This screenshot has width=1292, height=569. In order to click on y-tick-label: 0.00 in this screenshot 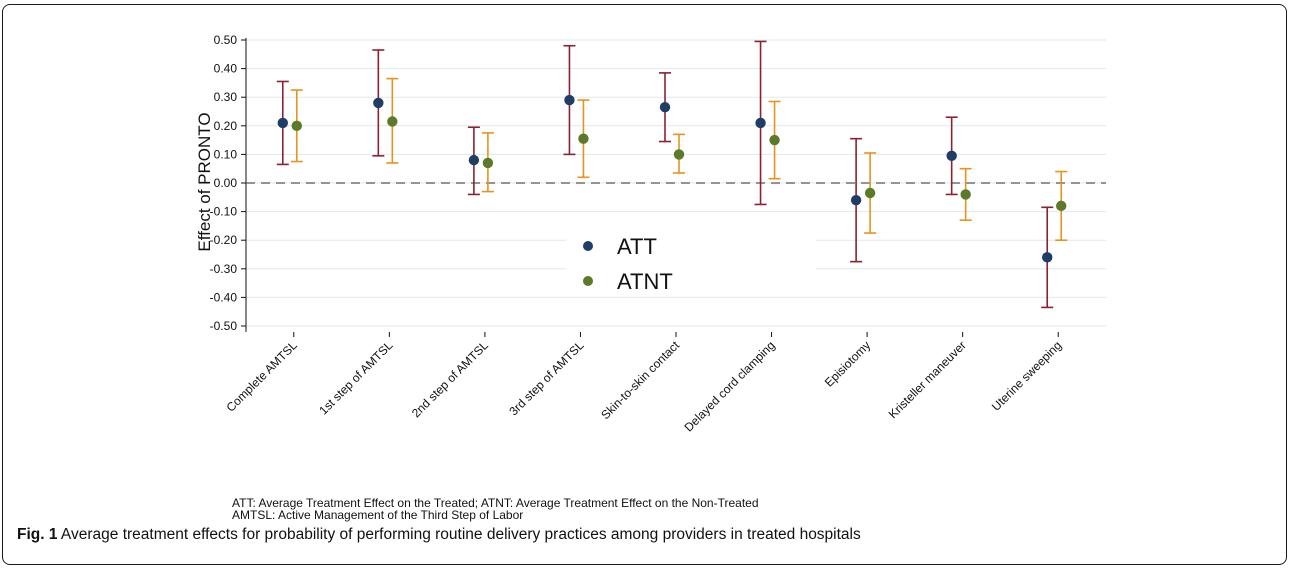, I will do `click(226, 183)`.